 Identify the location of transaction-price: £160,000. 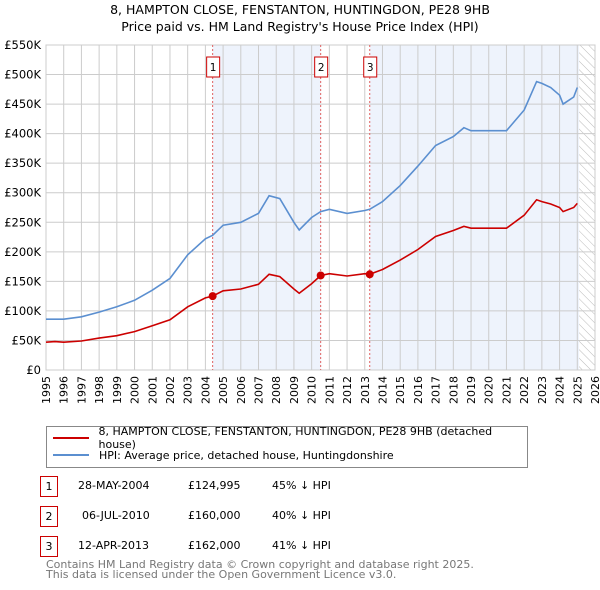
(214, 515).